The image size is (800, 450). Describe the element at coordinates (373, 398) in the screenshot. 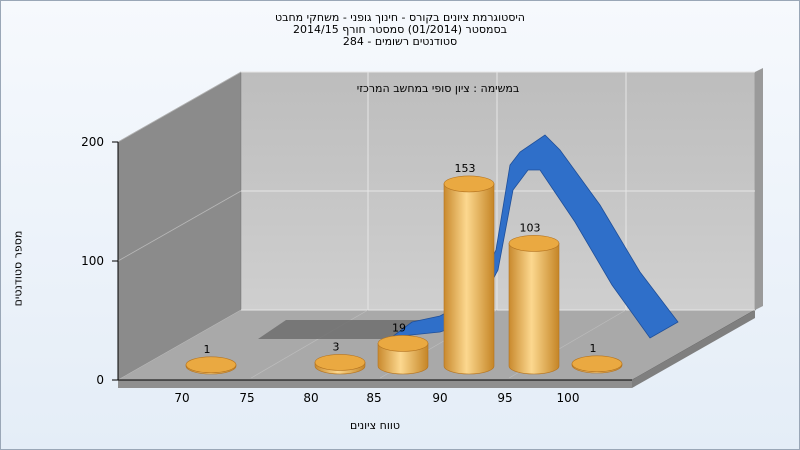

I see `x-tick-label: 85` at that location.